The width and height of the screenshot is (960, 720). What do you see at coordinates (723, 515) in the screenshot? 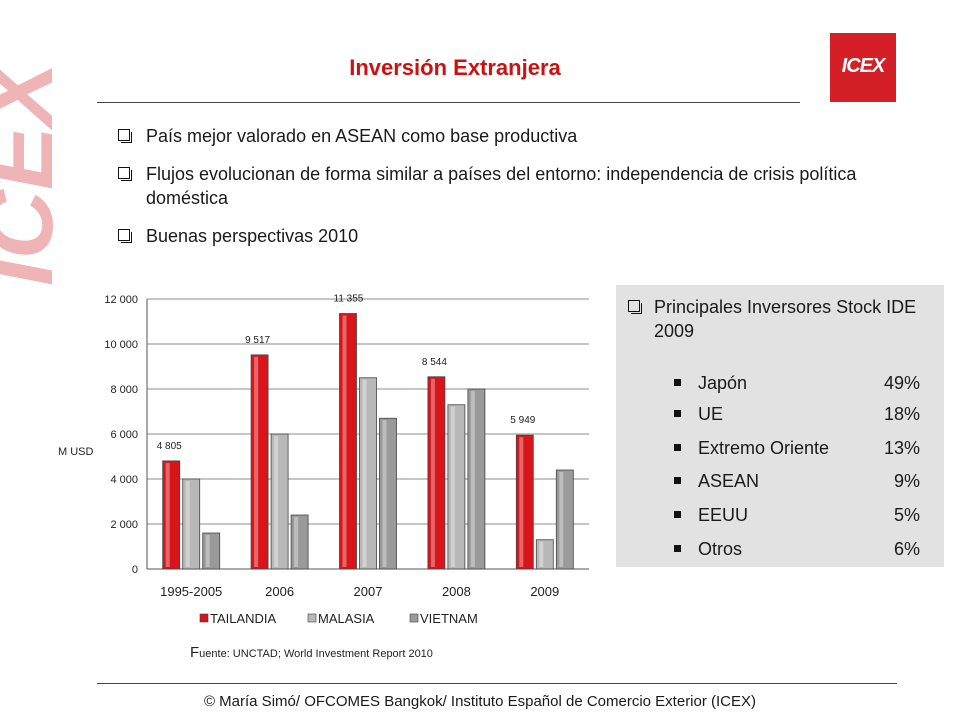
I see `investor-name: EEUU` at bounding box center [723, 515].